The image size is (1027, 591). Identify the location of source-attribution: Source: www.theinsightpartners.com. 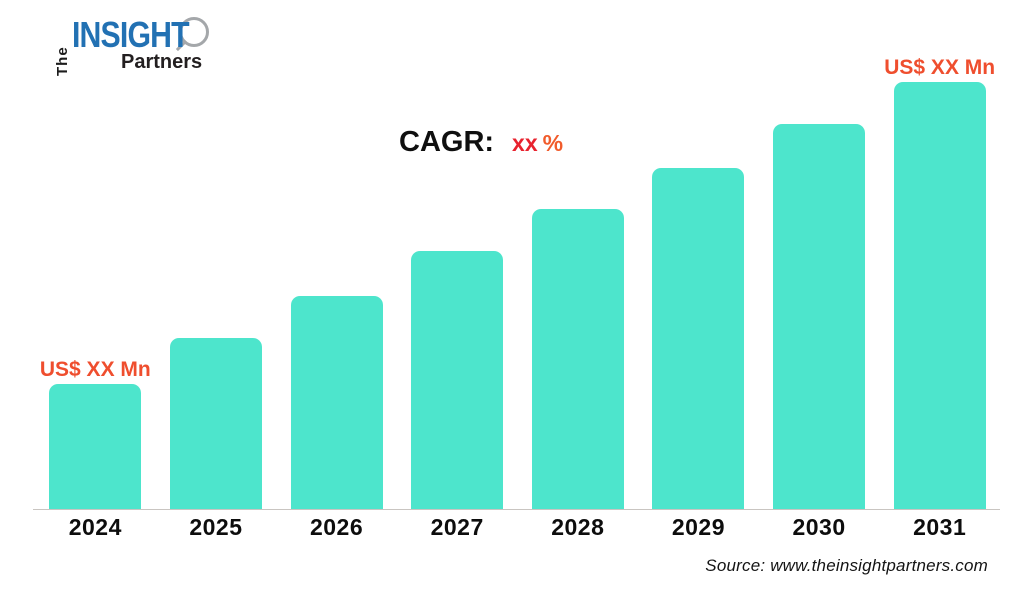
(846, 565).